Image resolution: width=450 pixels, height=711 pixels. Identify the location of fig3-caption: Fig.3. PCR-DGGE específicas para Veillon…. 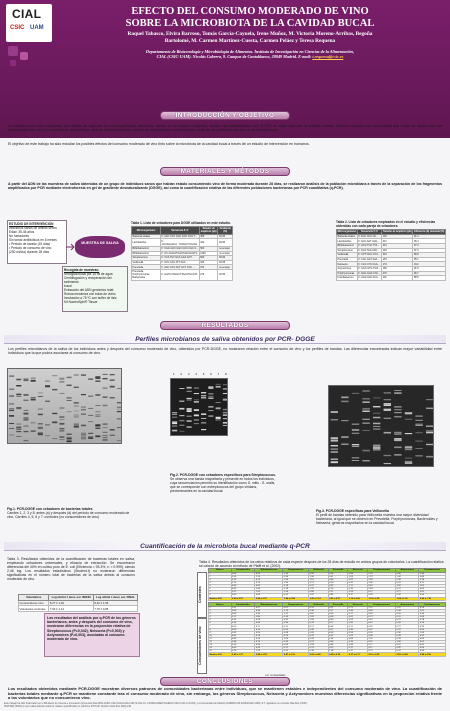
(377, 517).